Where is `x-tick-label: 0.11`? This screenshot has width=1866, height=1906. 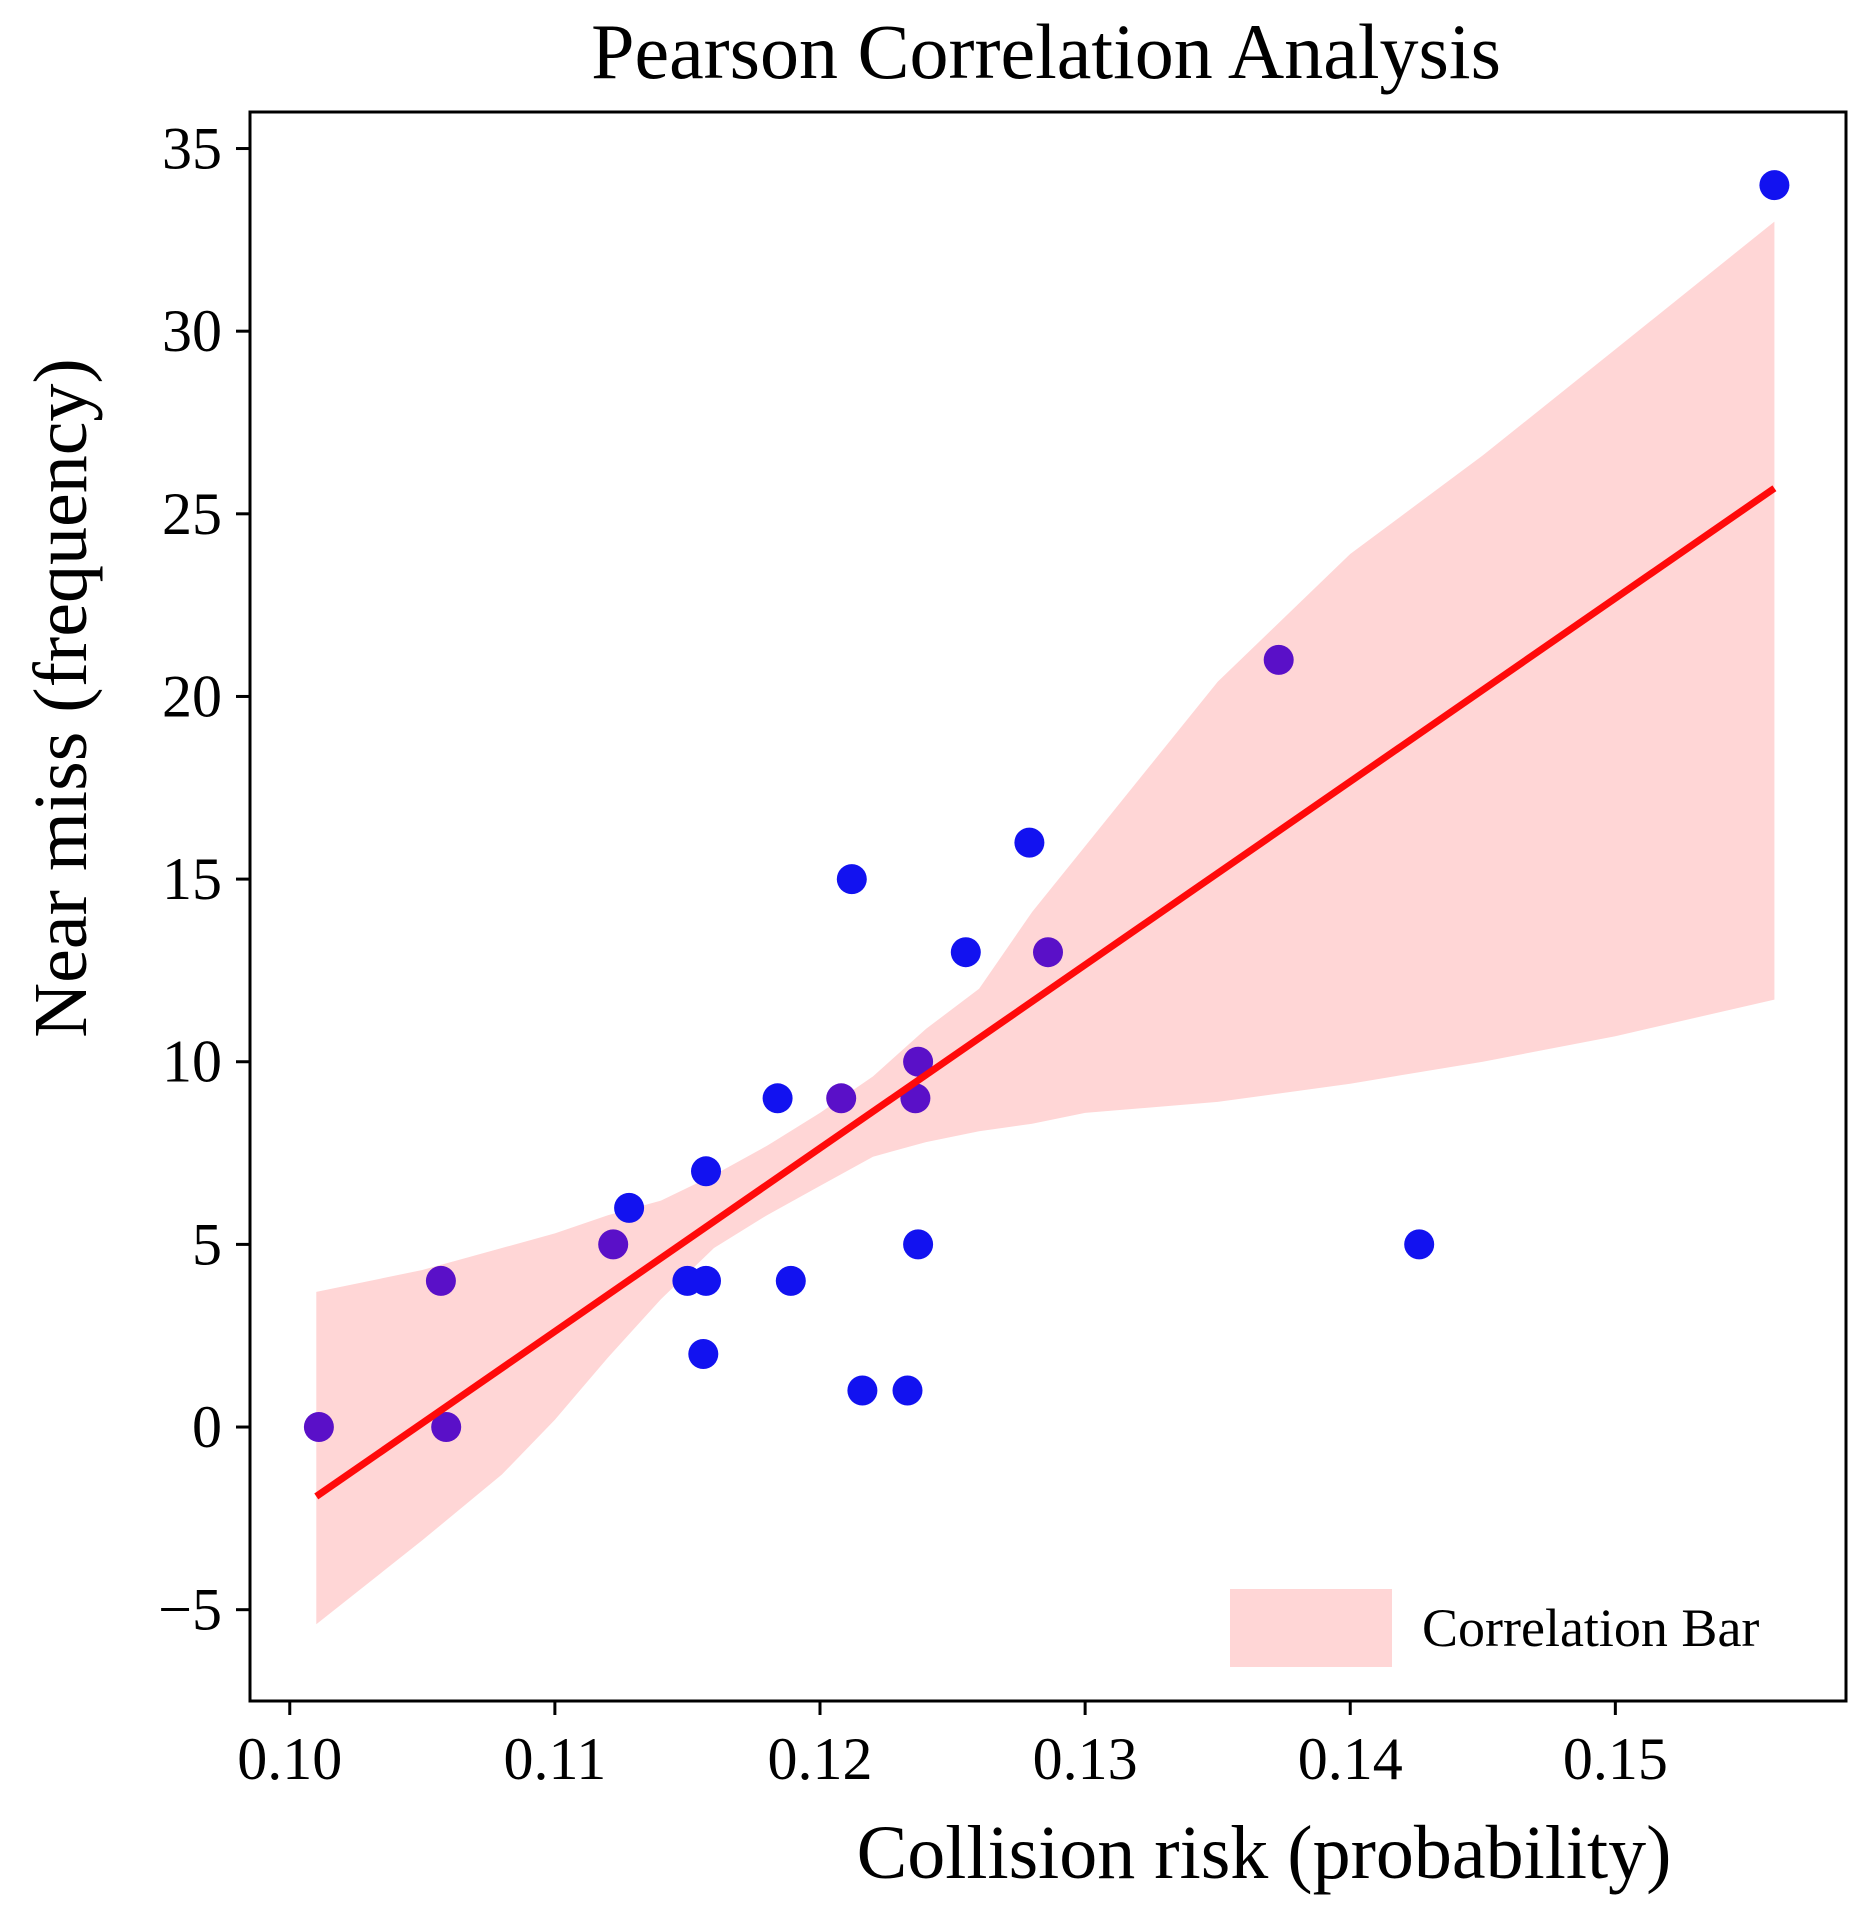
x-tick-label: 0.11 is located at coordinates (554, 1759).